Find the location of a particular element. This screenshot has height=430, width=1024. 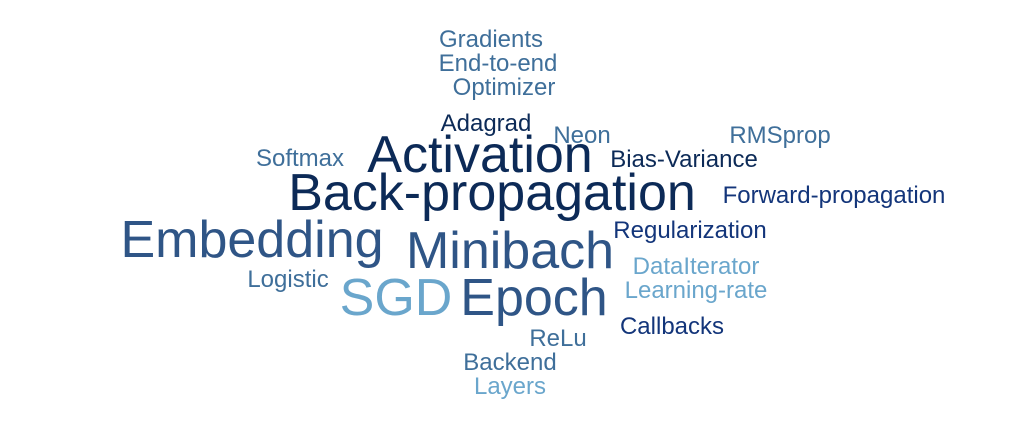

word-logistic: Logistic is located at coordinates (288, 279).